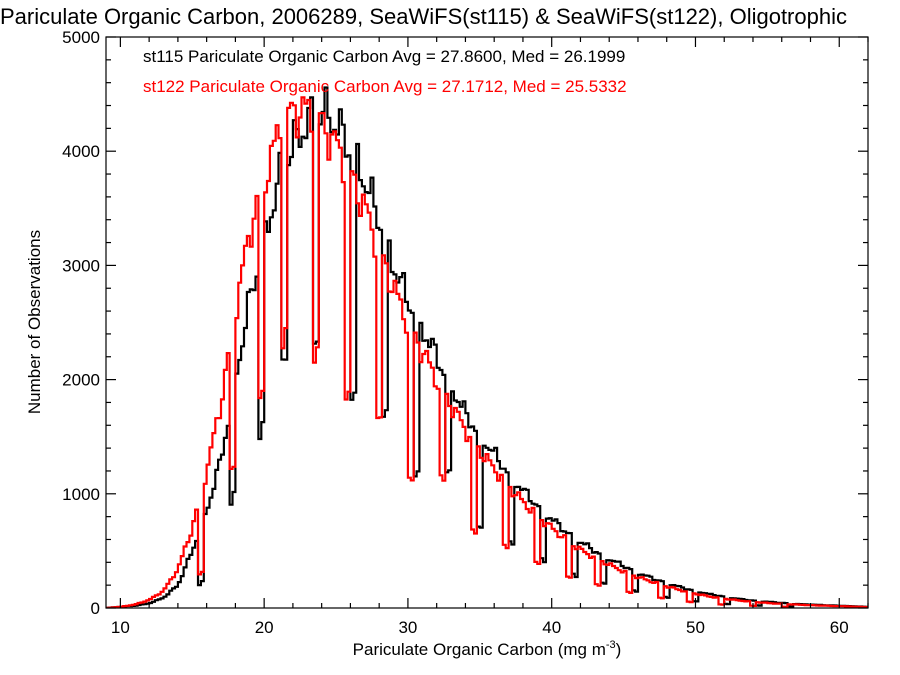 The height and width of the screenshot is (675, 900). Describe the element at coordinates (695, 627) in the screenshot. I see `x-tick-label: 50` at that location.